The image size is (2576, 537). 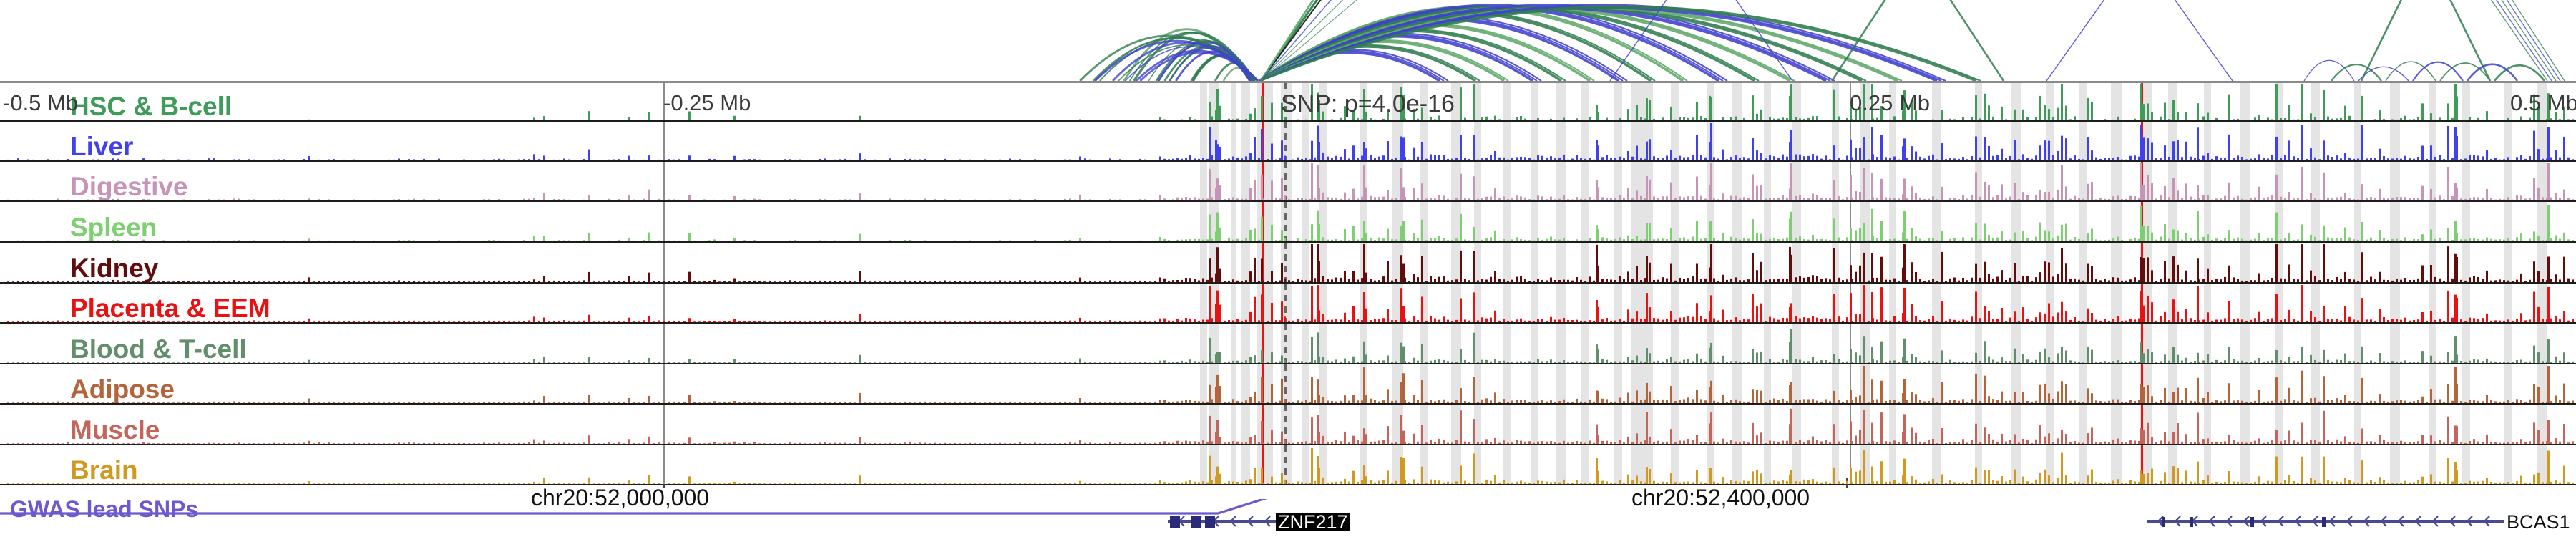 What do you see at coordinates (2538, 522) in the screenshot?
I see `gene-label-bcas1: BCAS1` at bounding box center [2538, 522].